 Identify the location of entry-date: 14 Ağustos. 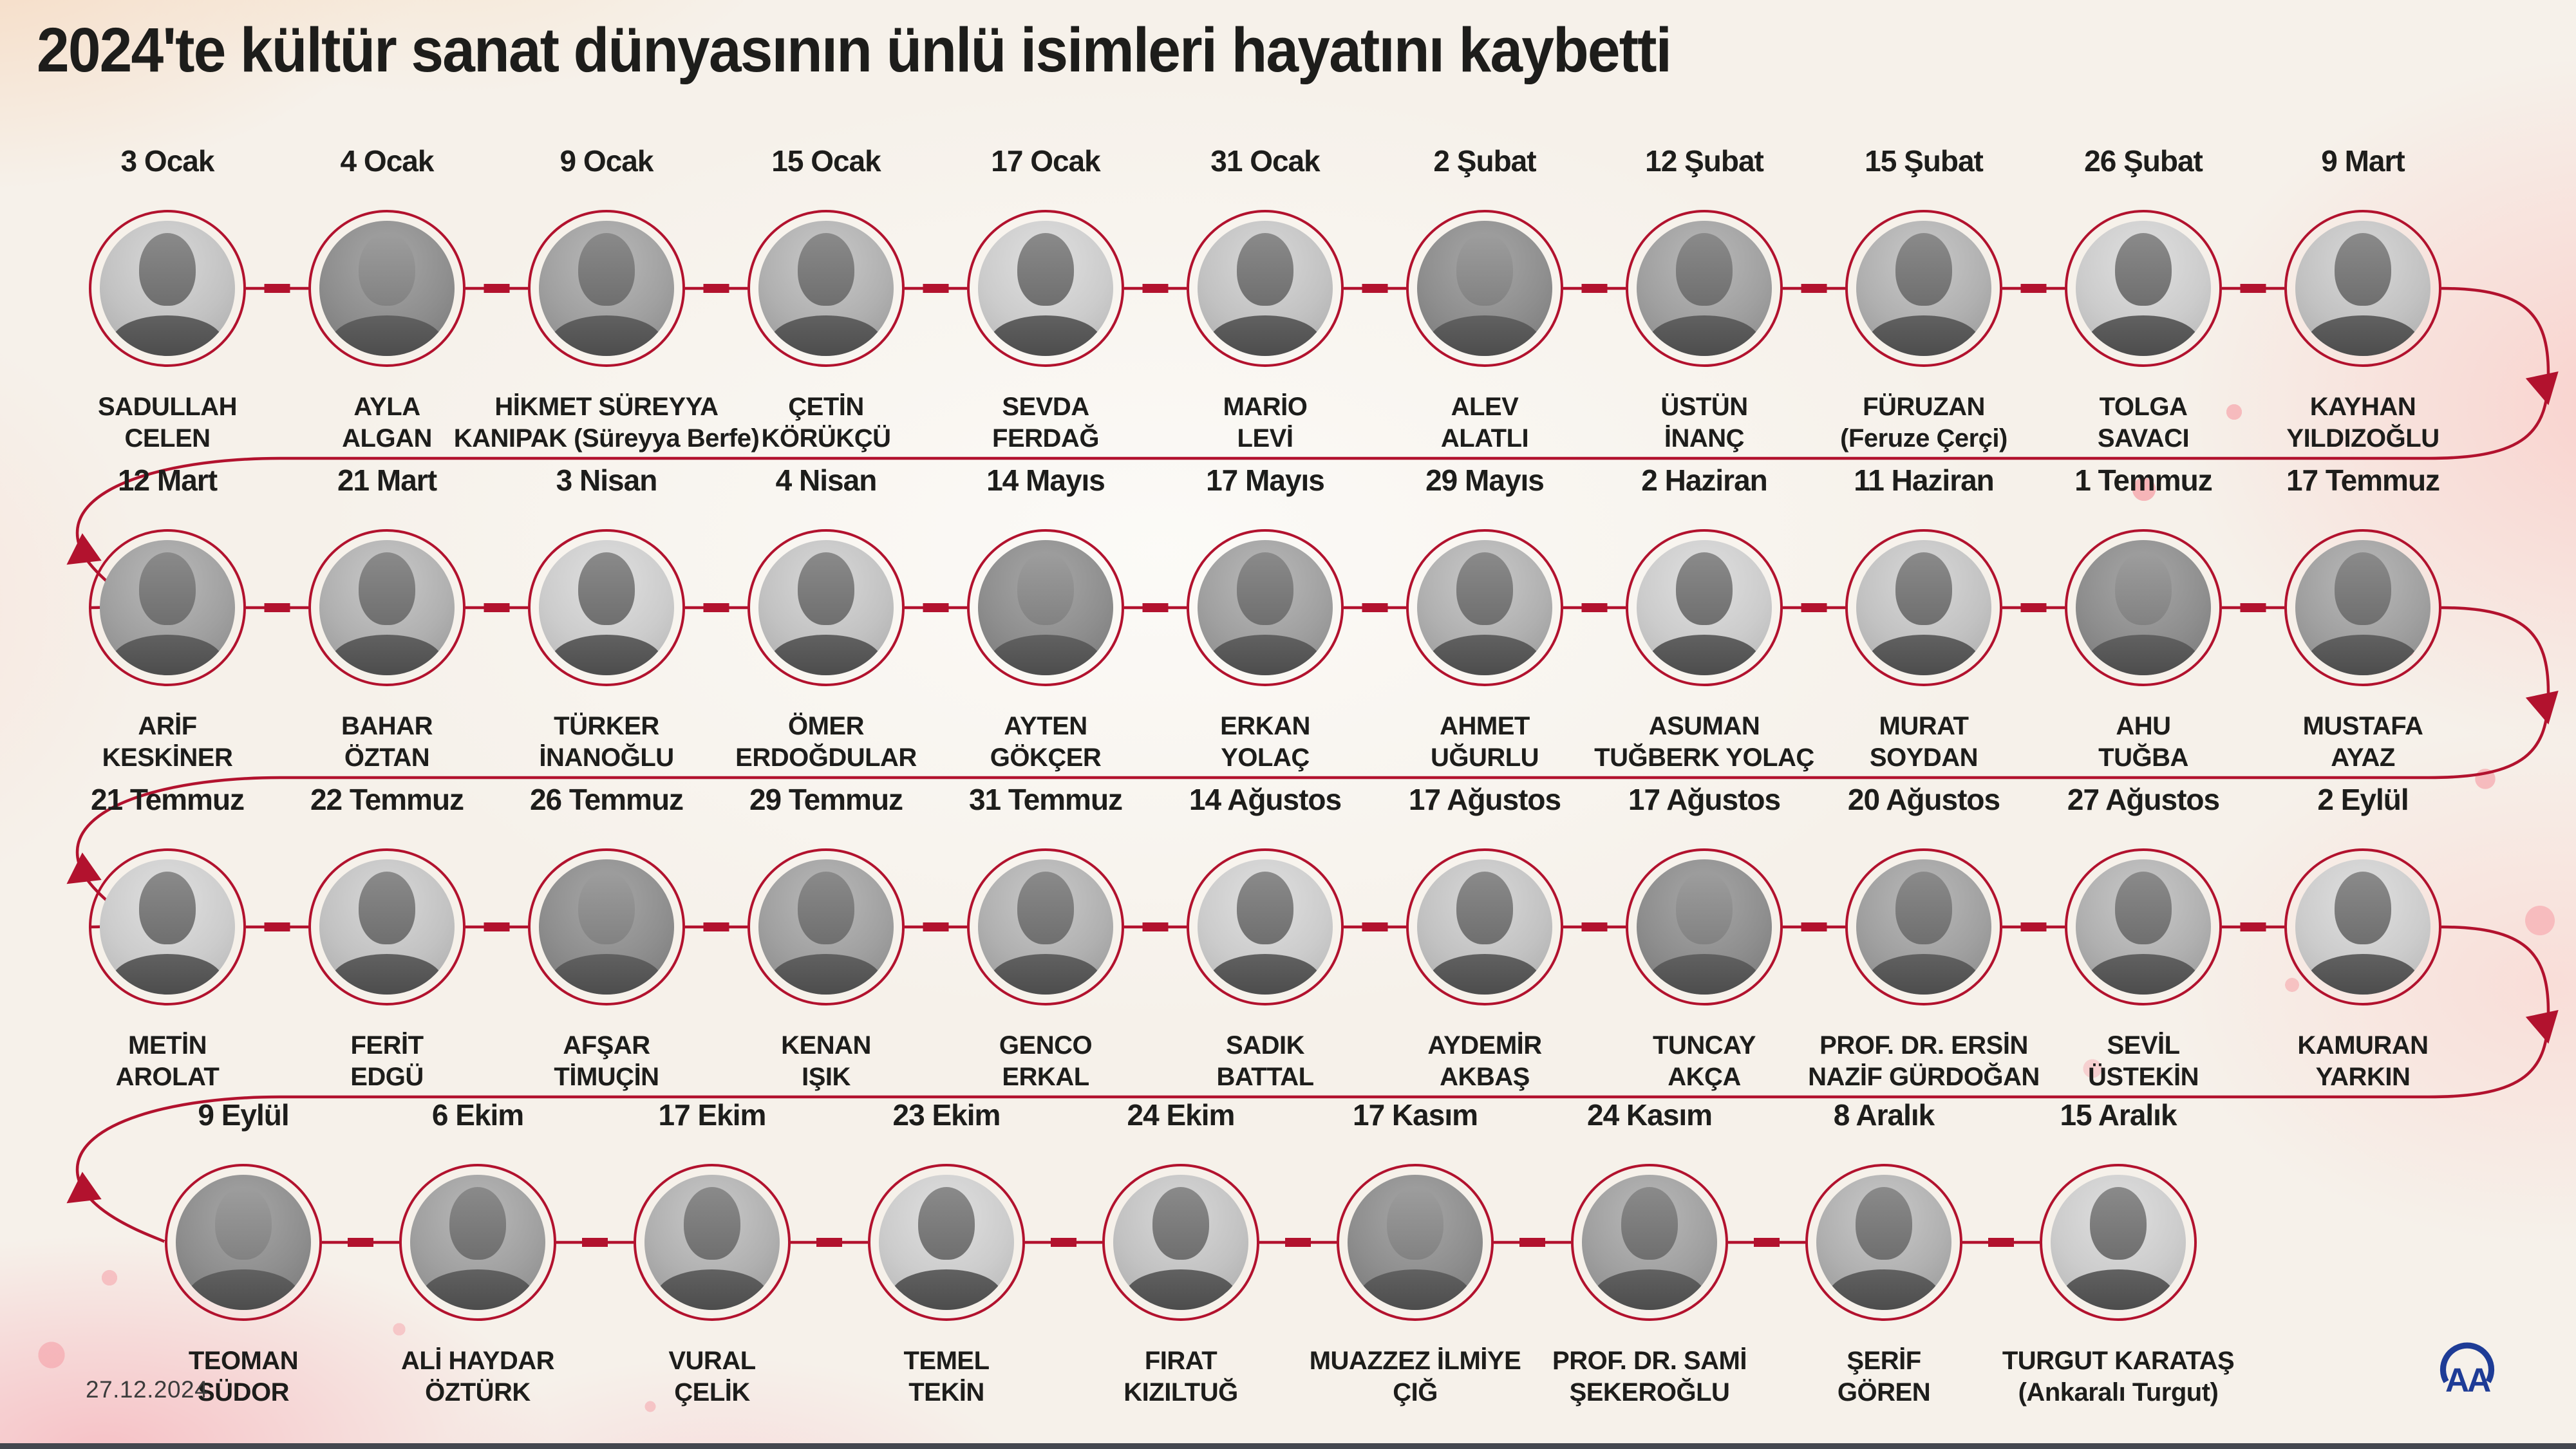
(1265, 799).